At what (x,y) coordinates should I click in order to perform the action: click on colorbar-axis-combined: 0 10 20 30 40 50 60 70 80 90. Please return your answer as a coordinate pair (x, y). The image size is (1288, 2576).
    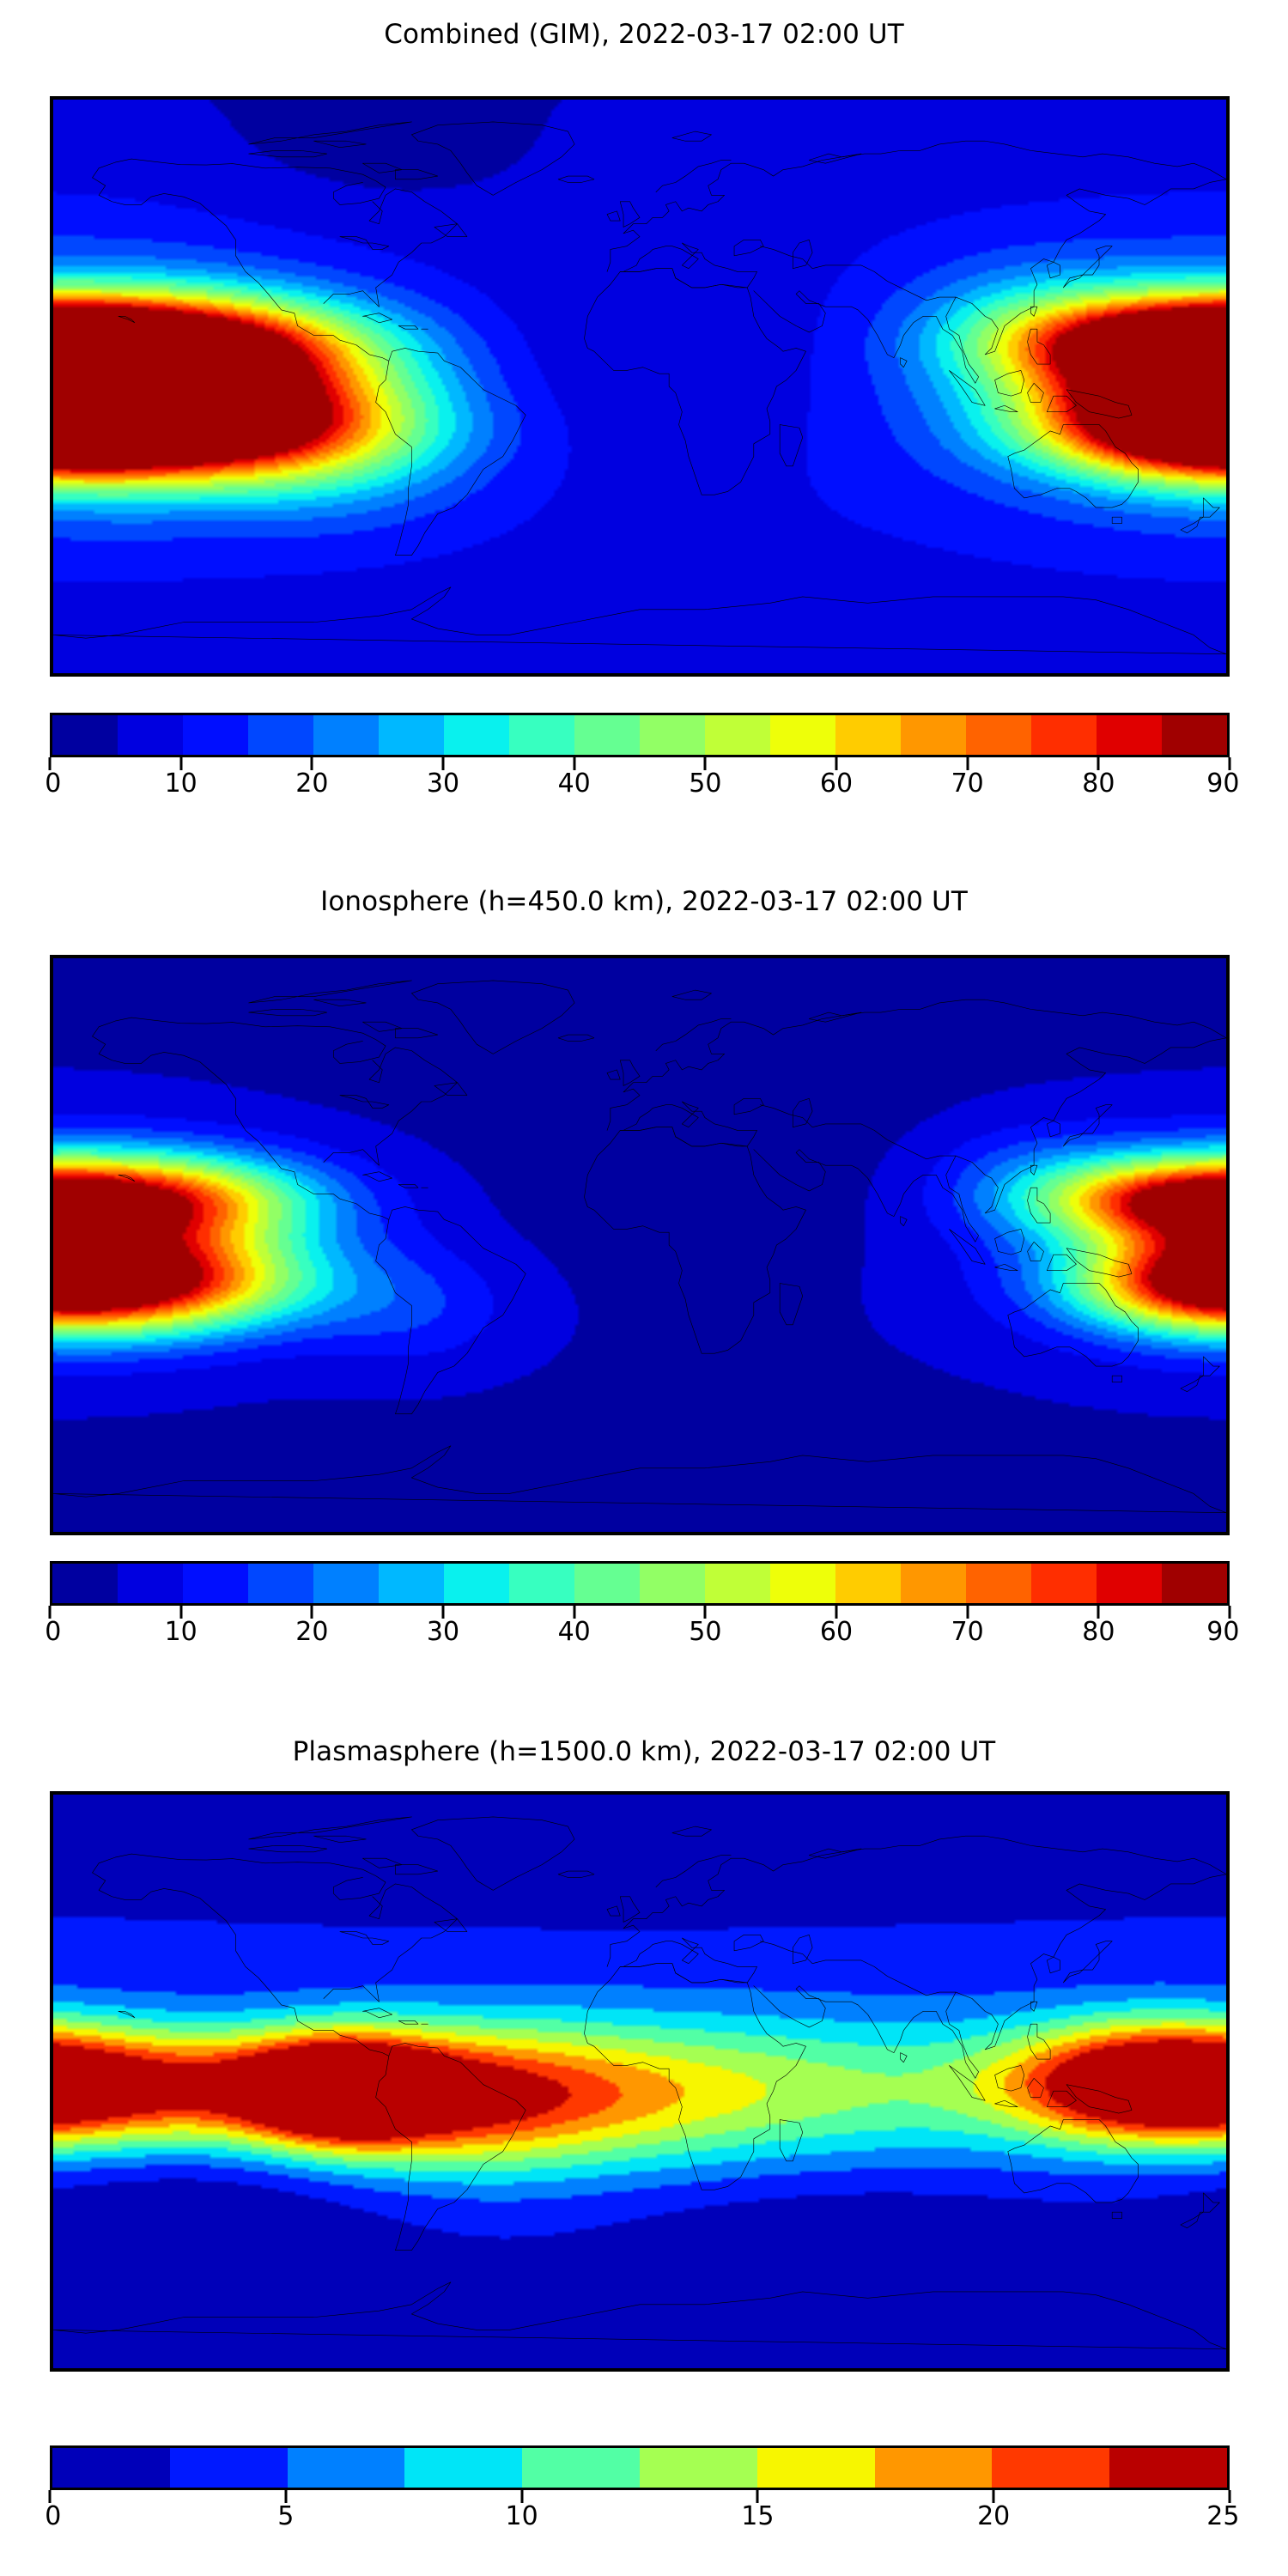
    Looking at the image, I should click on (642, 783).